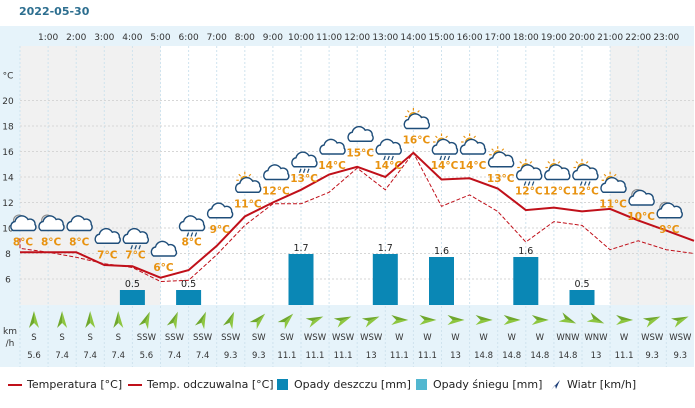 This screenshot has width=695, height=408. I want to click on rain-bar, so click(582, 297).